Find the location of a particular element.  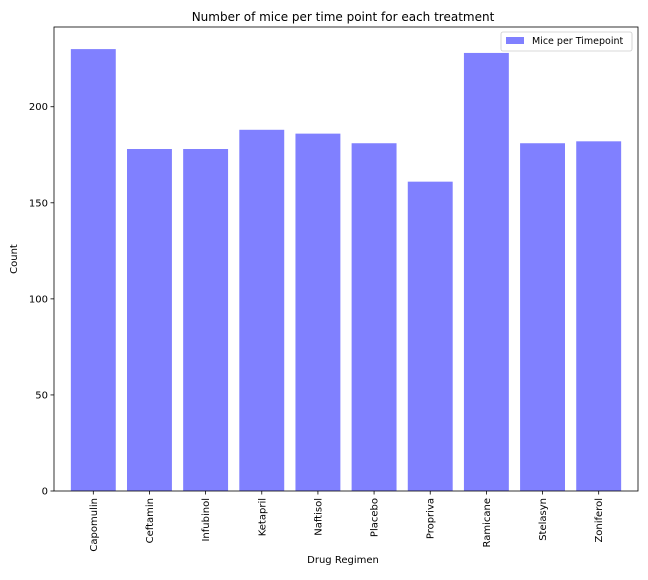

bar-ketapril is located at coordinates (262, 310).